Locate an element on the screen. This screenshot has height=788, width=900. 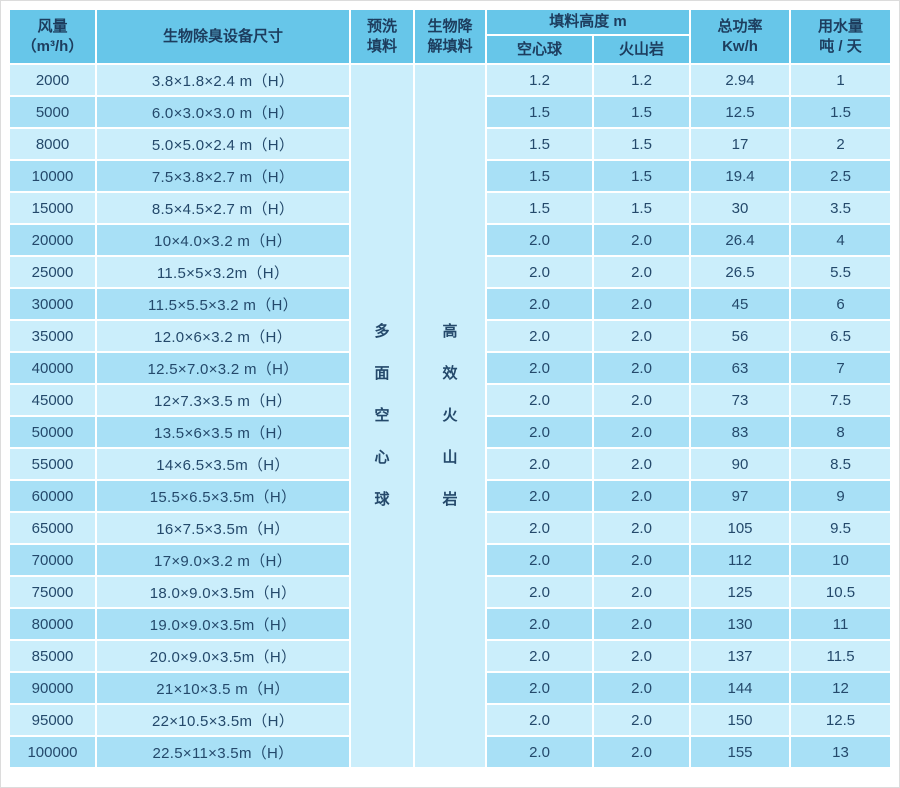
table-row: 90000 21×10×3.5 m（H） 2.0 2.0 144 12 is located at coordinates (450, 688).